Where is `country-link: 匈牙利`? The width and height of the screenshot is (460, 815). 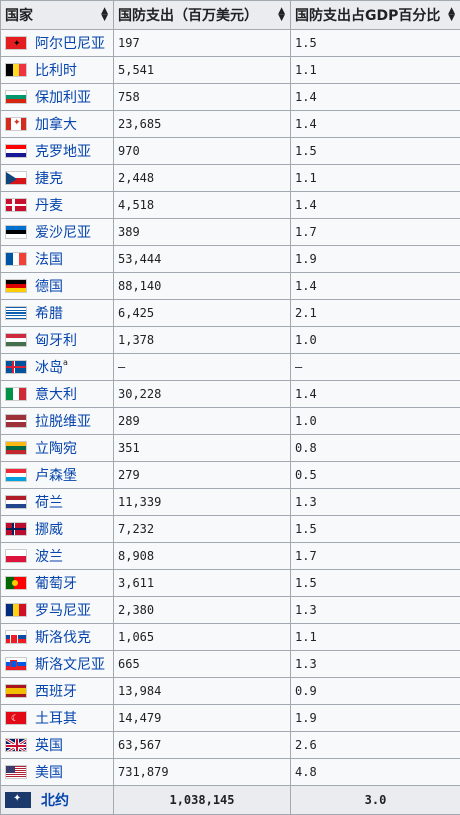
country-link: 匈牙利 is located at coordinates (56, 341).